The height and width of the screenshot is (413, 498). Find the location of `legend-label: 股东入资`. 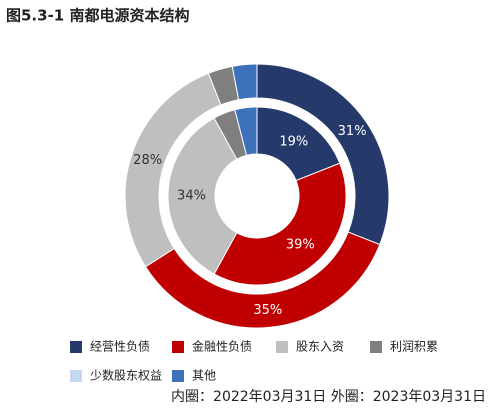

legend-label: 股东入资 is located at coordinates (320, 347).